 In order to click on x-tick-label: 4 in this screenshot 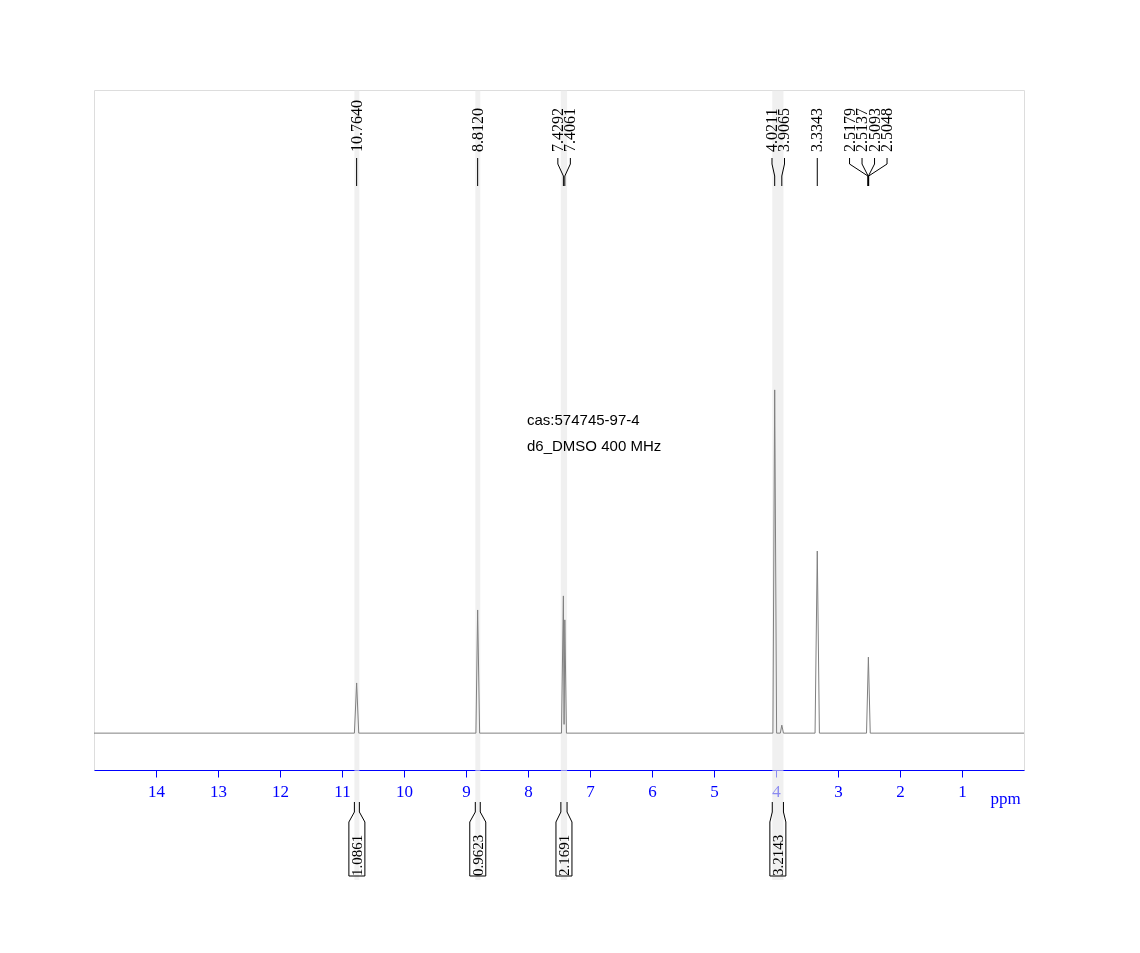, I will do `click(777, 791)`.